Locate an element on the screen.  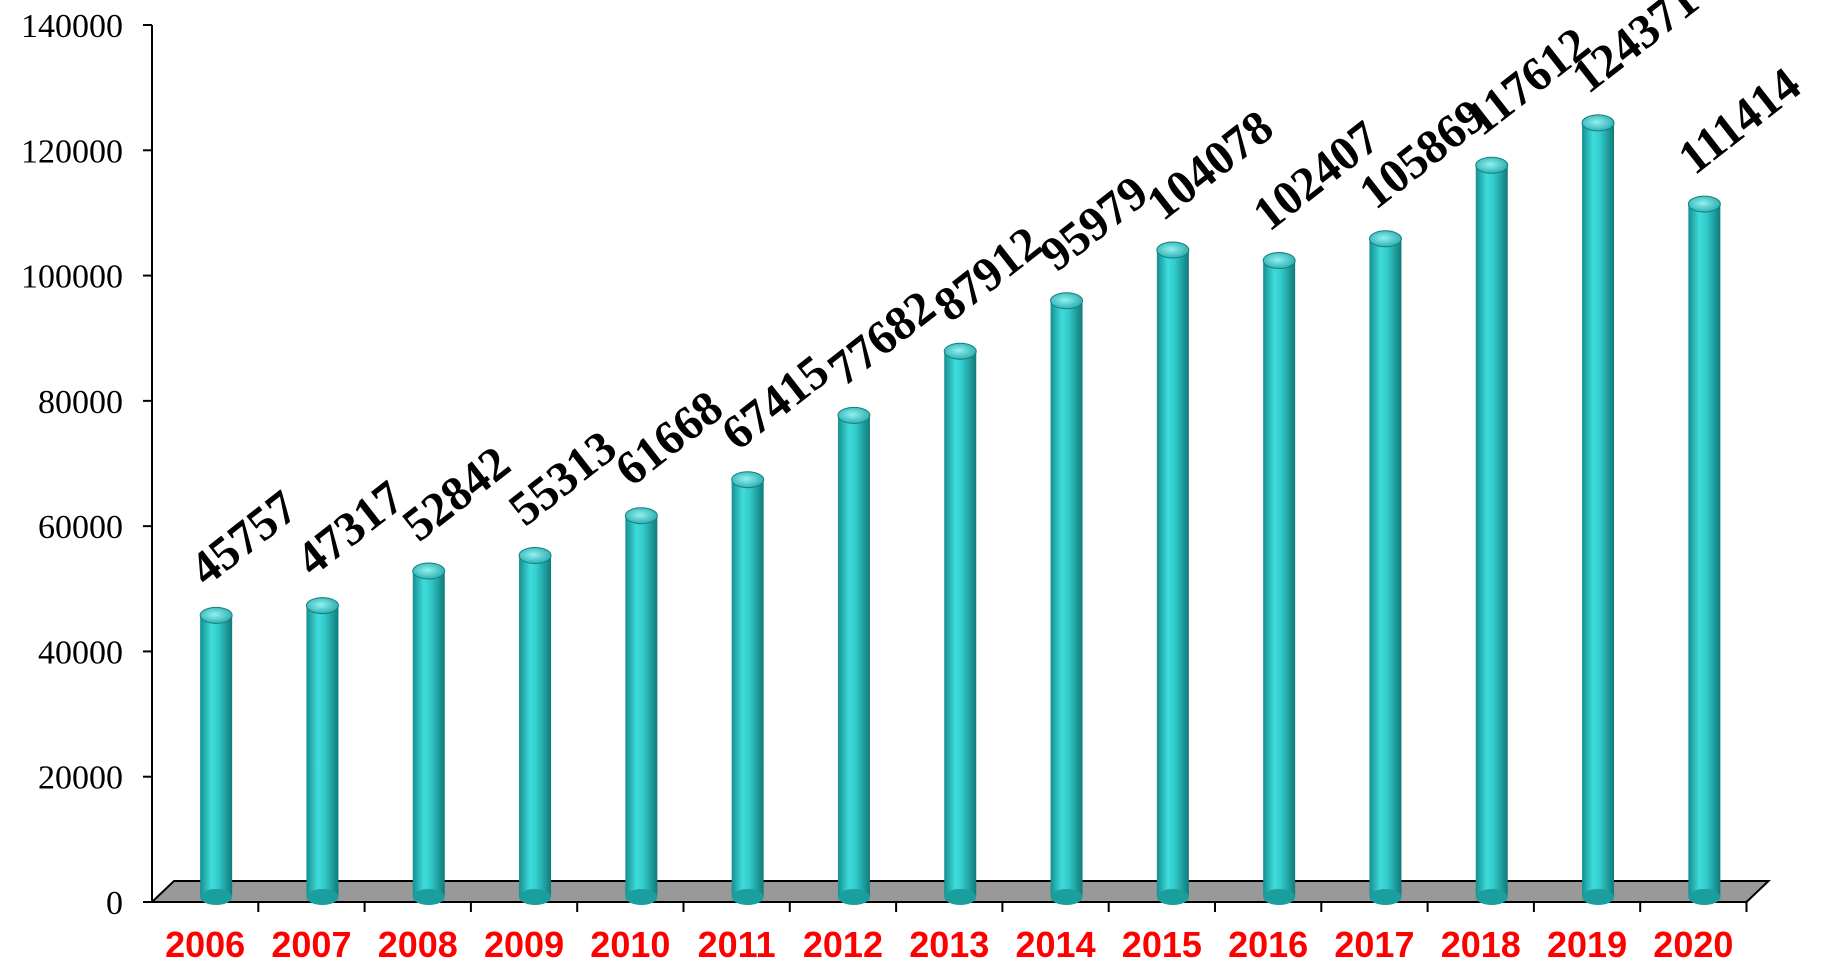
y-tick-label: 20000 is located at coordinates (80, 778).